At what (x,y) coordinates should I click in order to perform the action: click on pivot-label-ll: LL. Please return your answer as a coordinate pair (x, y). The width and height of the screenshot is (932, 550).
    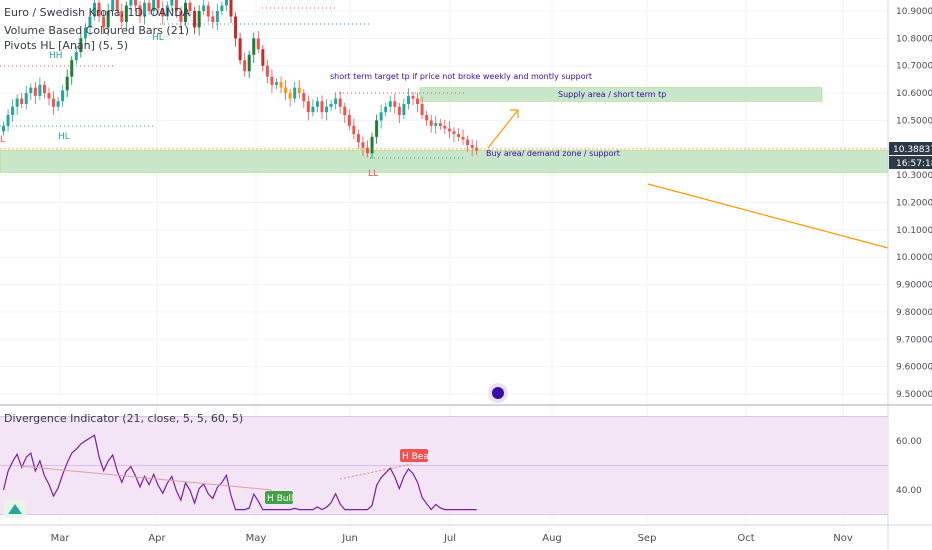
    Looking at the image, I should click on (373, 174).